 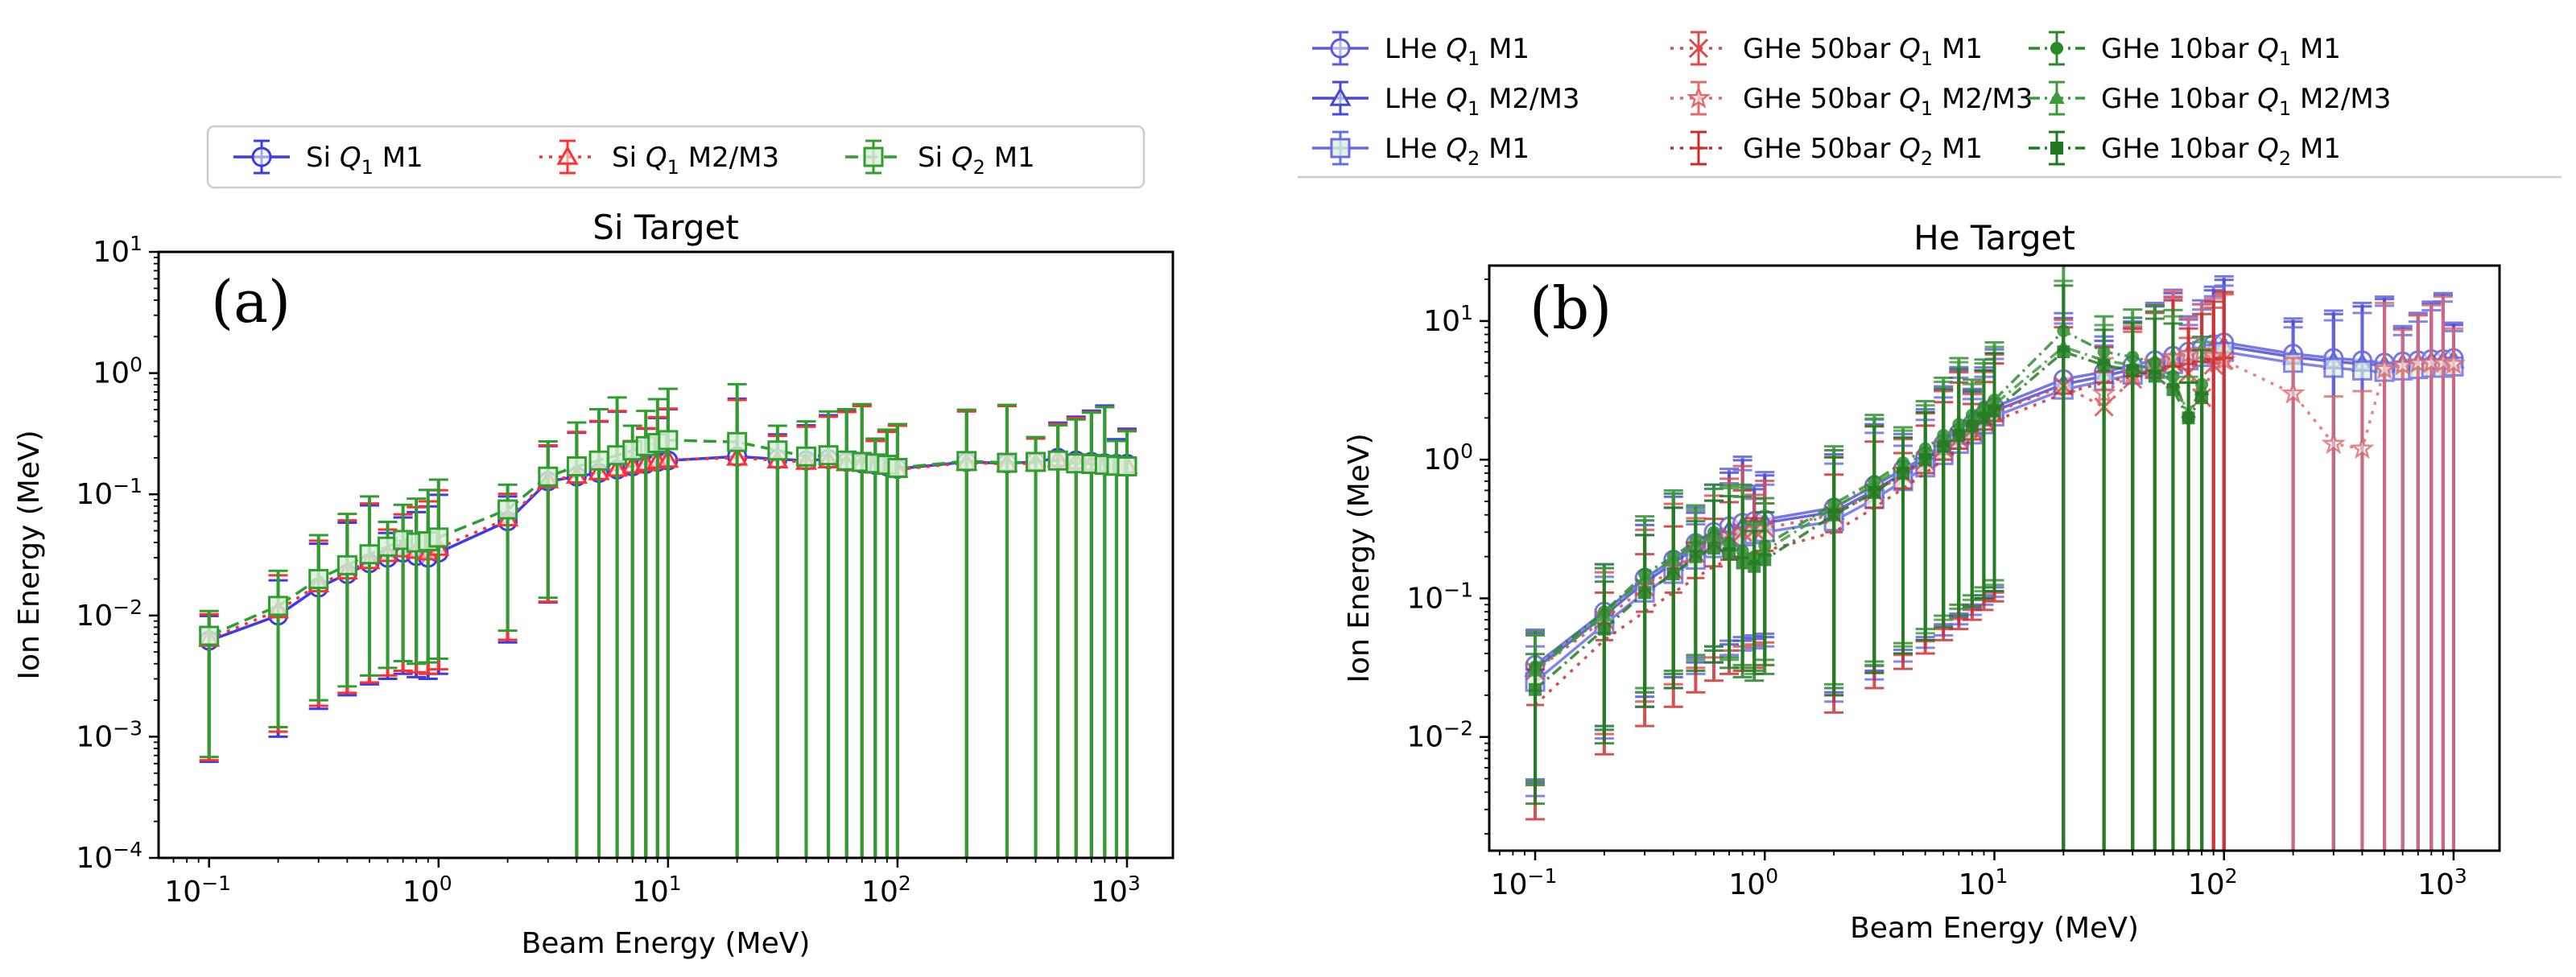 I want to click on chart-title: He Target, so click(x=1994, y=238).